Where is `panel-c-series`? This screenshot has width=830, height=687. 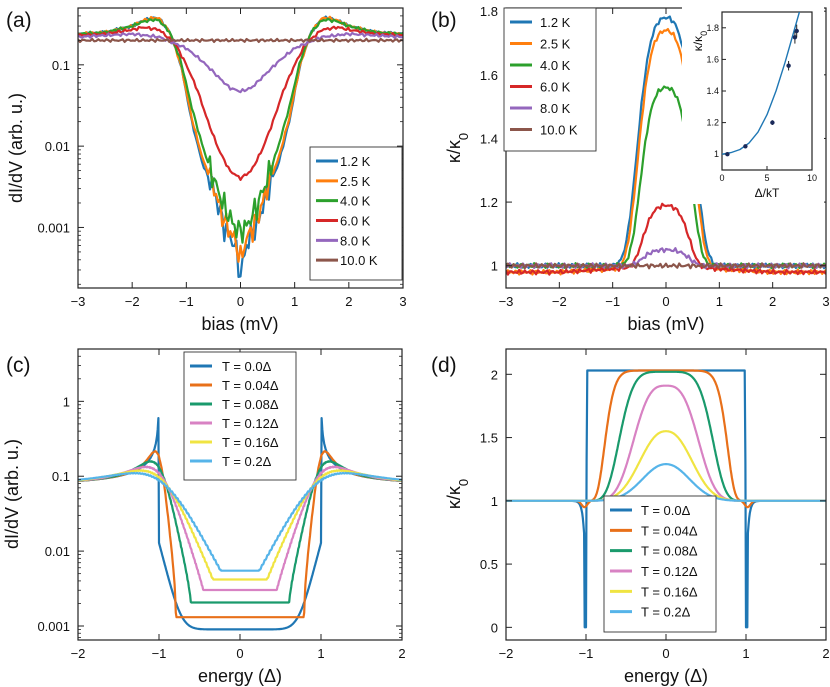
panel-c-series is located at coordinates (240, 524).